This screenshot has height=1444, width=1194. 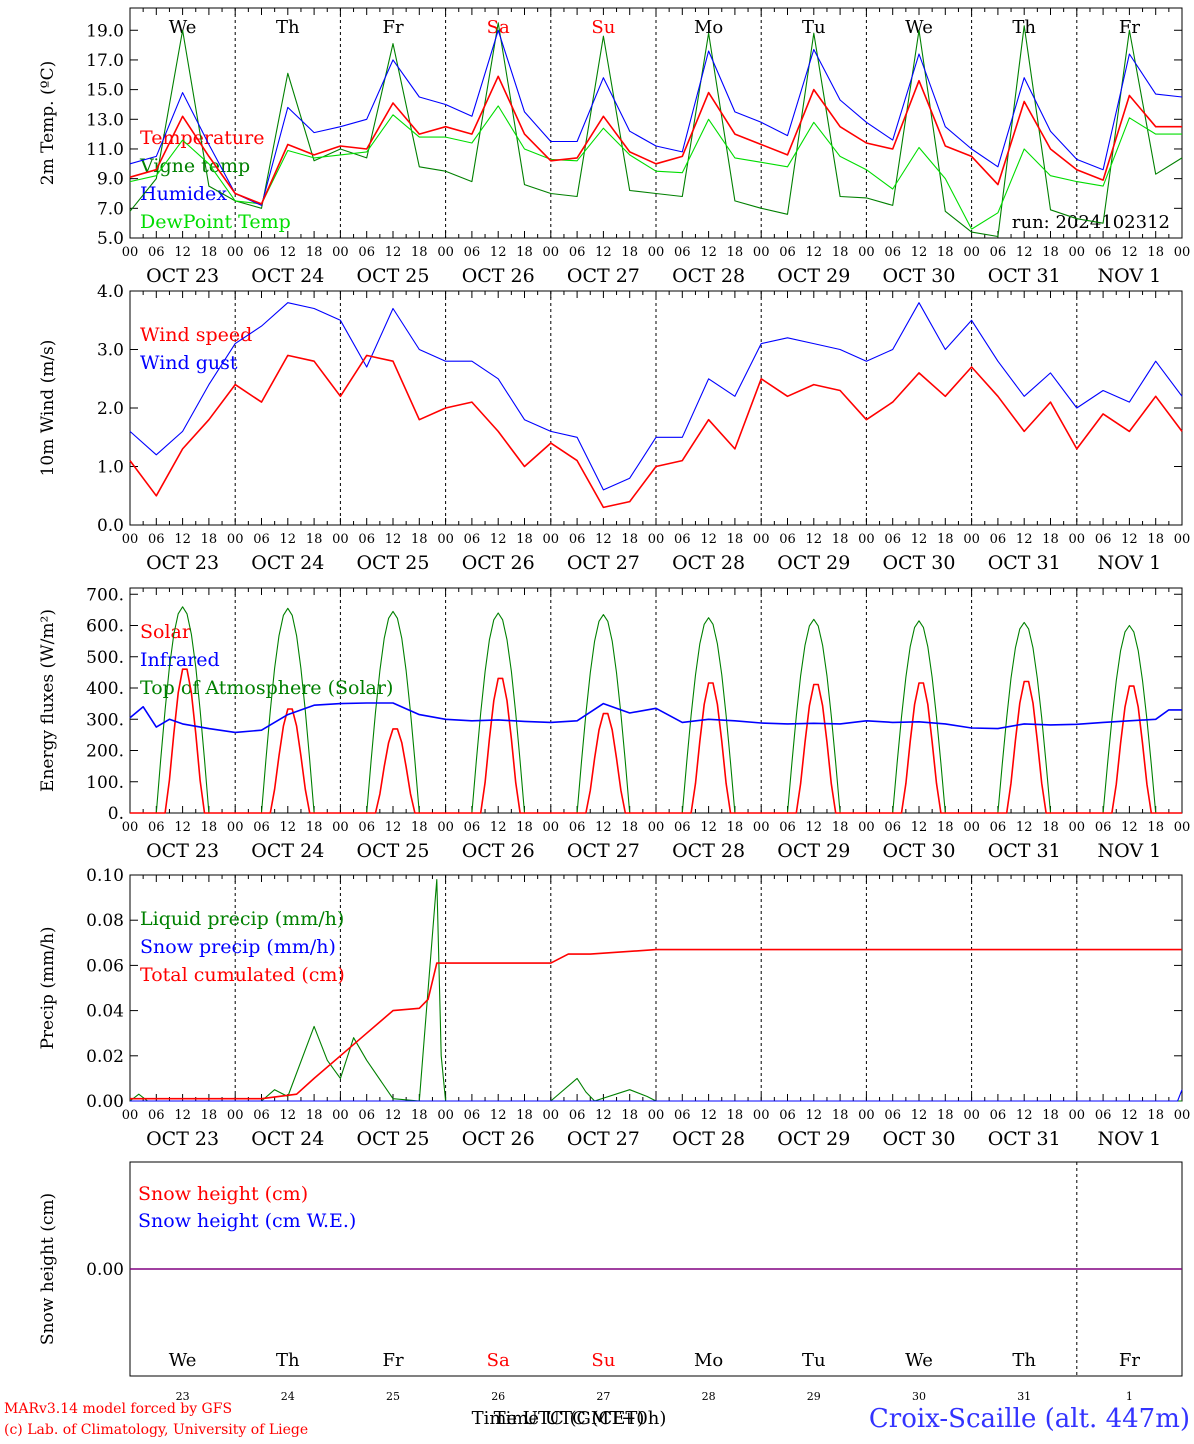 I want to click on y-axis-label: 2m Temp. (ºC), so click(x=48, y=123).